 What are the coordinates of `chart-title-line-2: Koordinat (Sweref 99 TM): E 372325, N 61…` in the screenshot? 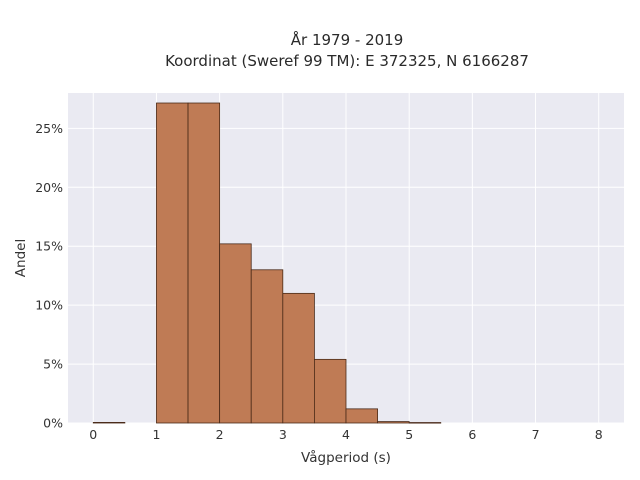 It's located at (347, 61).